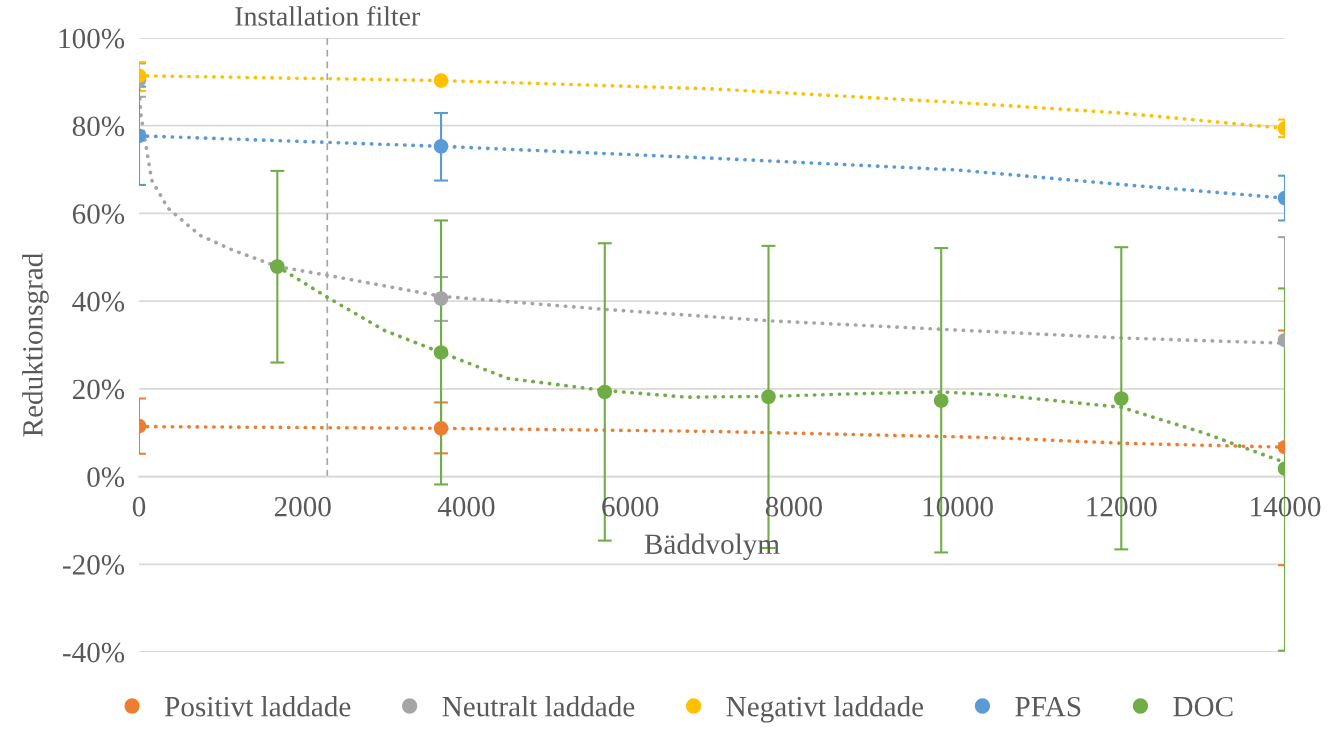 The image size is (1337, 740). I want to click on legend-label: Negativt laddade, so click(825, 709).